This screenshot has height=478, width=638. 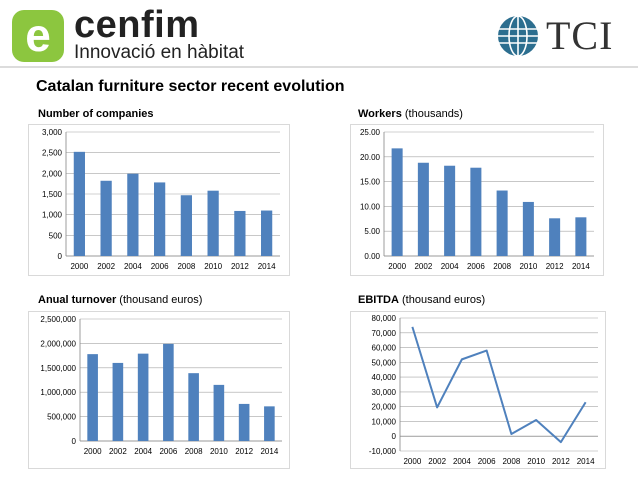 What do you see at coordinates (137, 25) in the screenshot?
I see `cenfim-brand-name: cenfim` at bounding box center [137, 25].